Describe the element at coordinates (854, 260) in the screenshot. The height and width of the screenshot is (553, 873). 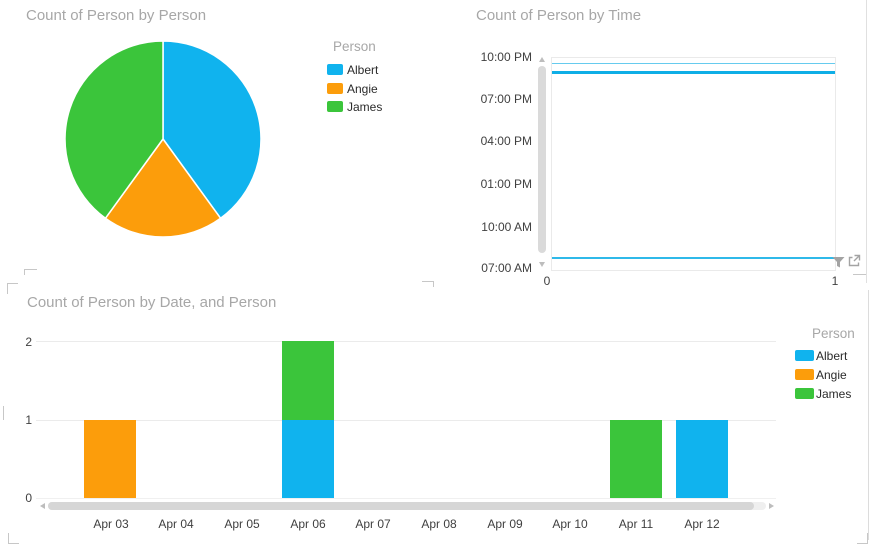
I see `popout-focus-icon` at that location.